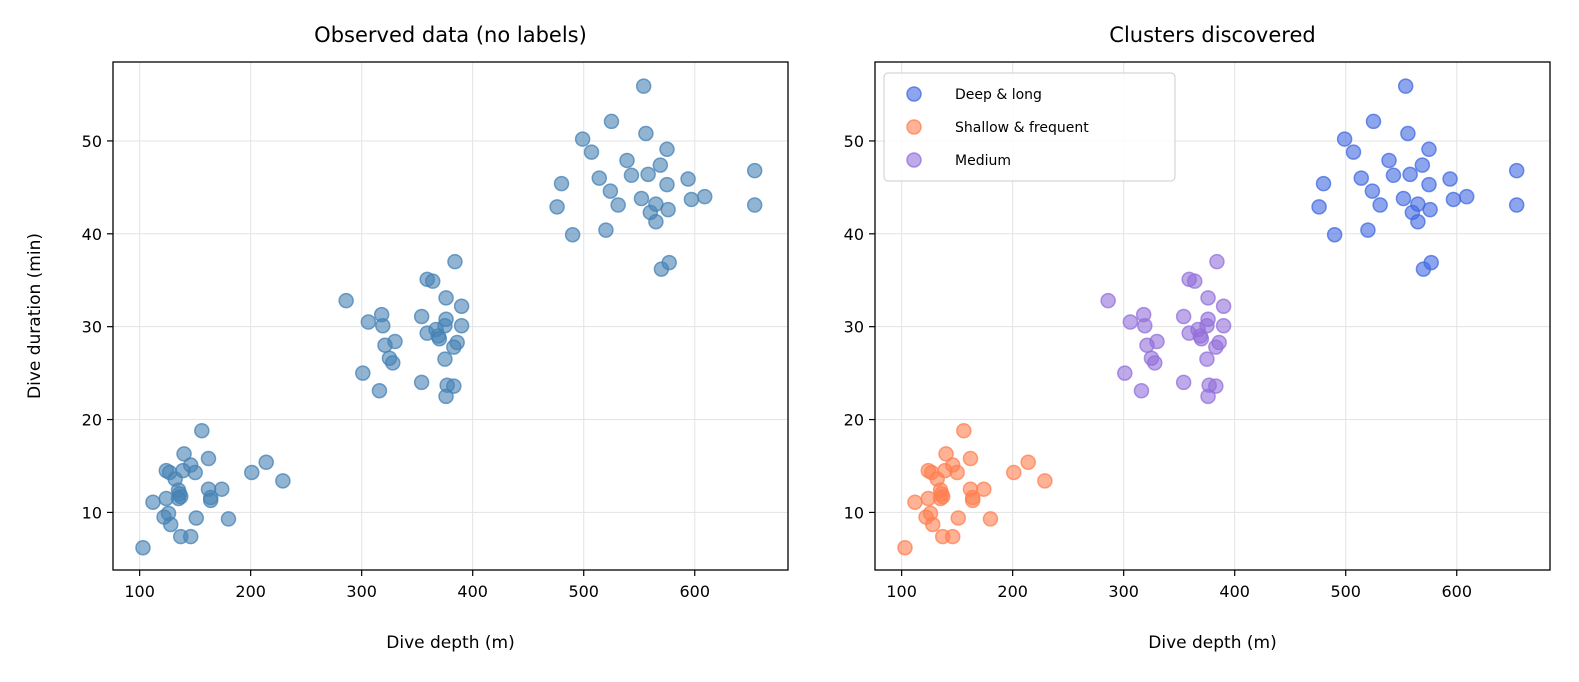  I want to click on x-tick-label: 600, so click(1456, 591).